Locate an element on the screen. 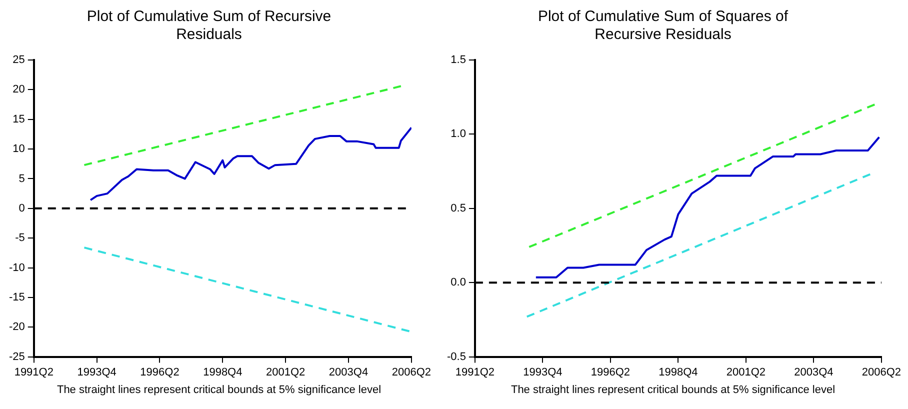  y-tick-label: -10 is located at coordinates (16, 268).